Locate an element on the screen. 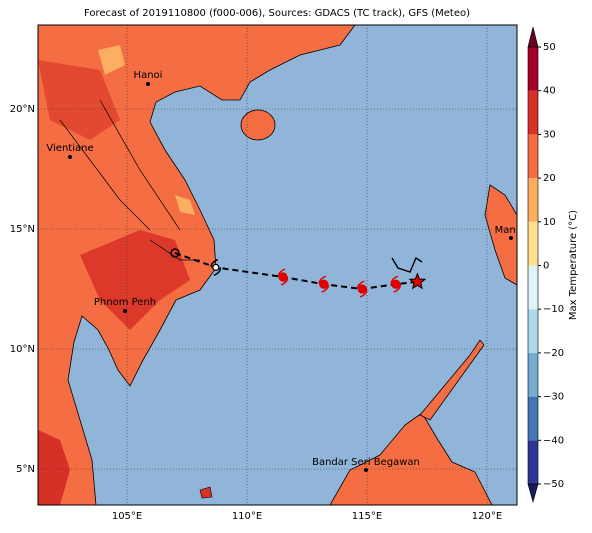 Image resolution: width=592 pixels, height=533 pixels. hainan is located at coordinates (258, 125).